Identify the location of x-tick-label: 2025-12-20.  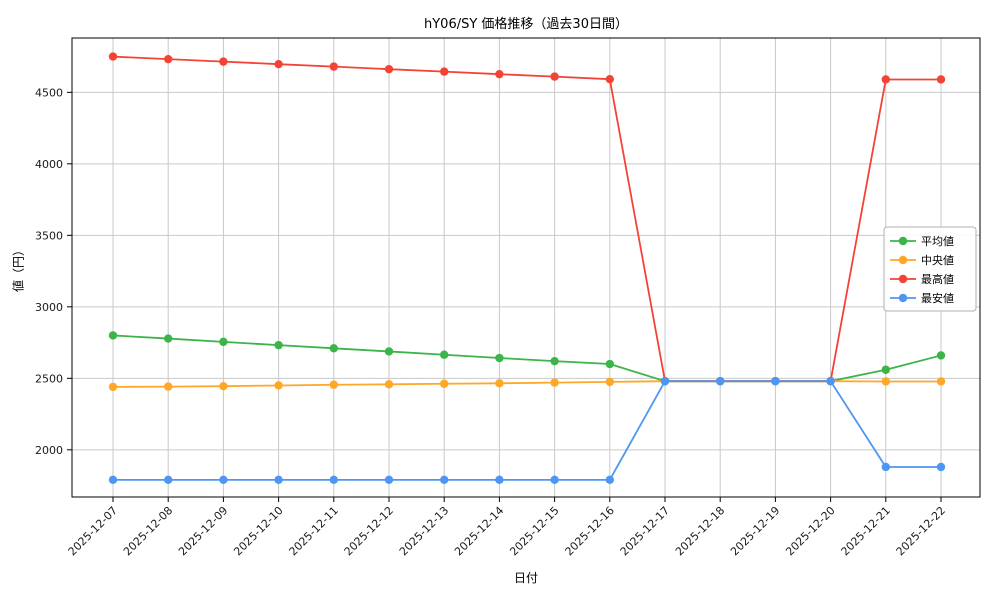
(810, 531).